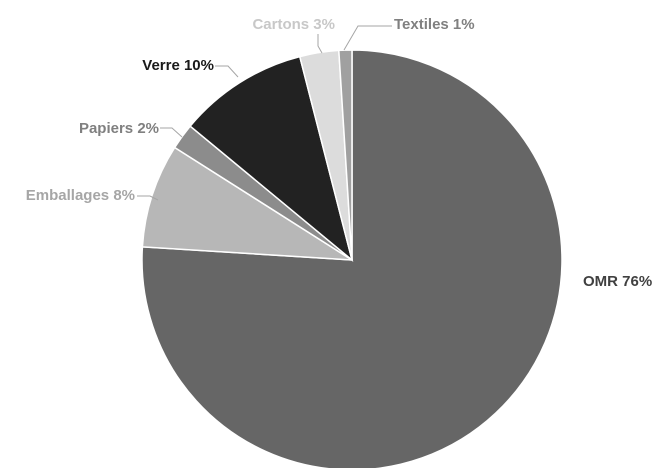 Image resolution: width=670 pixels, height=468 pixels. What do you see at coordinates (171, 132) in the screenshot?
I see `leader-line-papiers` at bounding box center [171, 132].